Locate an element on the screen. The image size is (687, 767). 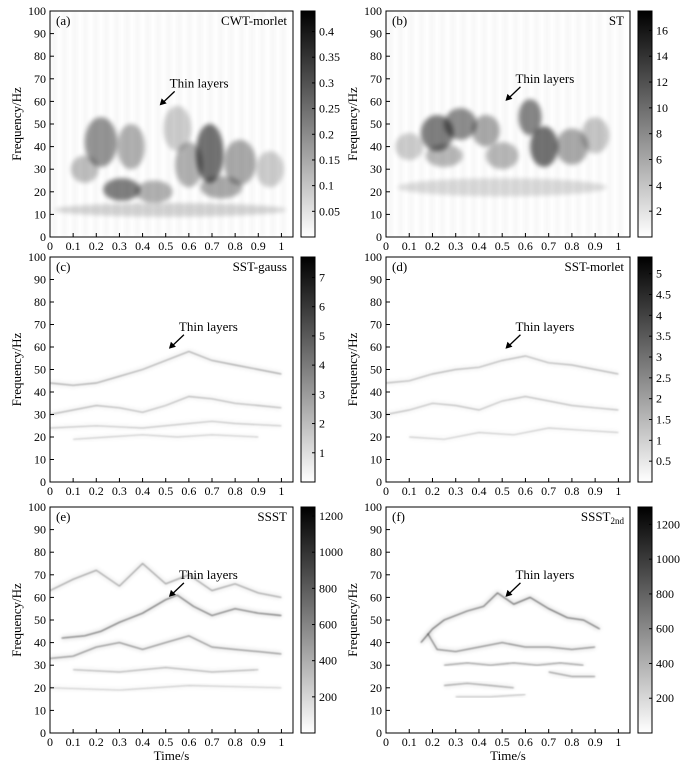
colorbar-tick-label: 600 is located at coordinates (665, 629).